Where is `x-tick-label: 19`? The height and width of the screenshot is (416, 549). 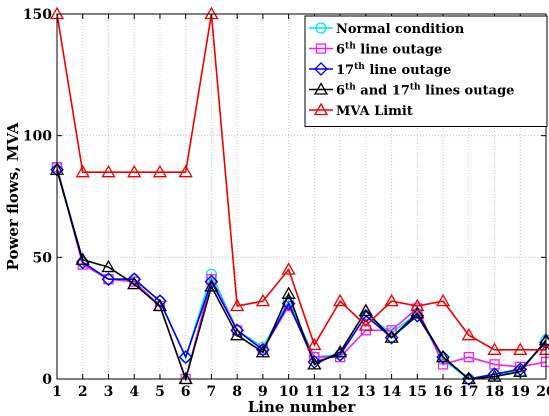 x-tick-label: 19 is located at coordinates (520, 392).